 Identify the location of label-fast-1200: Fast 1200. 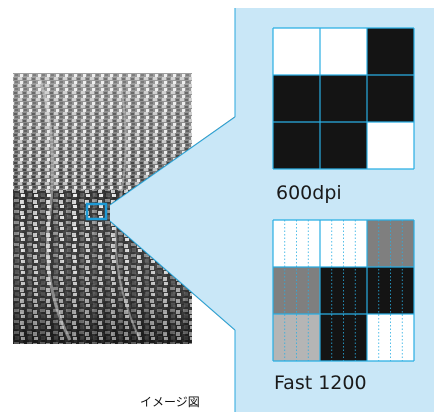
(320, 383).